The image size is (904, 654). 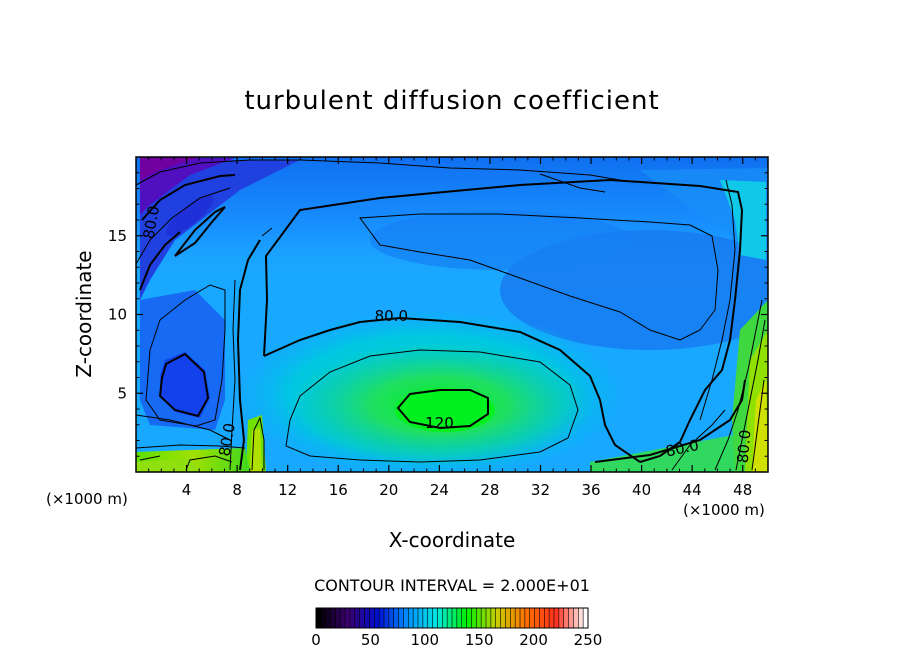 What do you see at coordinates (338, 490) in the screenshot?
I see `x-tick-label: 16` at bounding box center [338, 490].